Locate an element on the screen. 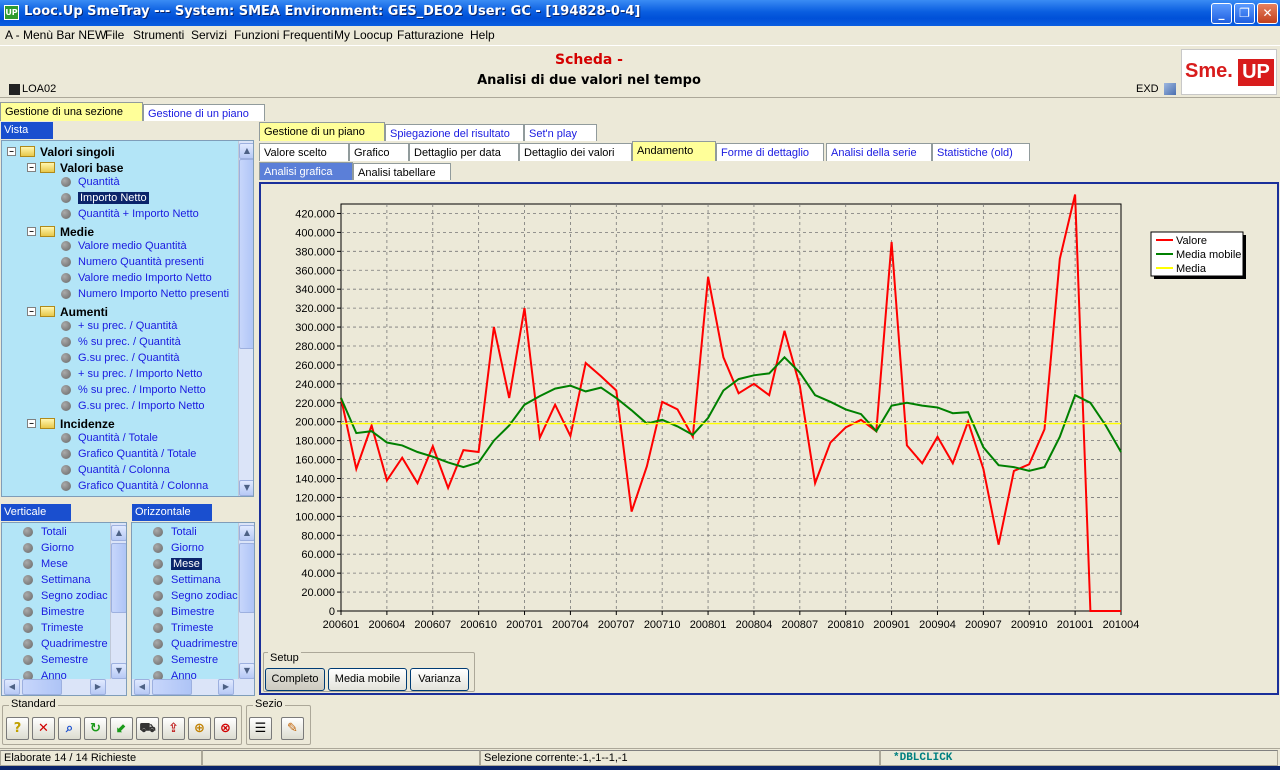 This screenshot has width=1280, height=770. minimize-button: _ is located at coordinates (1221, 13).